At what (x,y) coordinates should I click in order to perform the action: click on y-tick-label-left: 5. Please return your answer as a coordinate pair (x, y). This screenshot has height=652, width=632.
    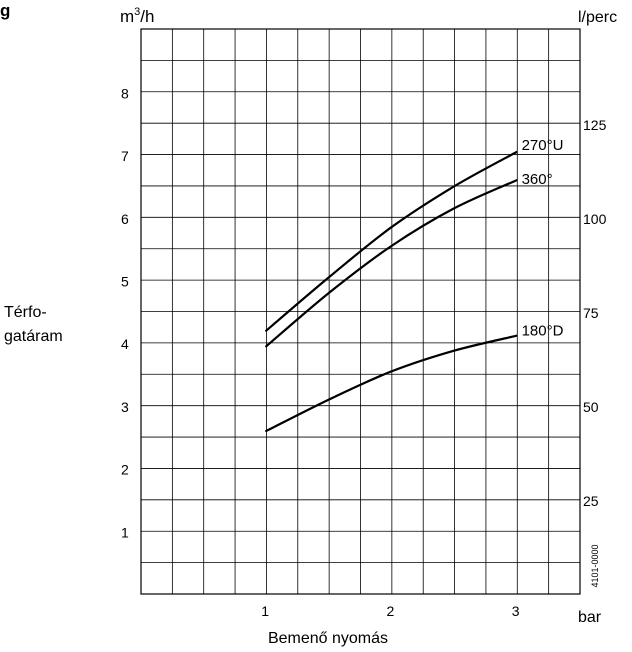
    Looking at the image, I should click on (125, 282).